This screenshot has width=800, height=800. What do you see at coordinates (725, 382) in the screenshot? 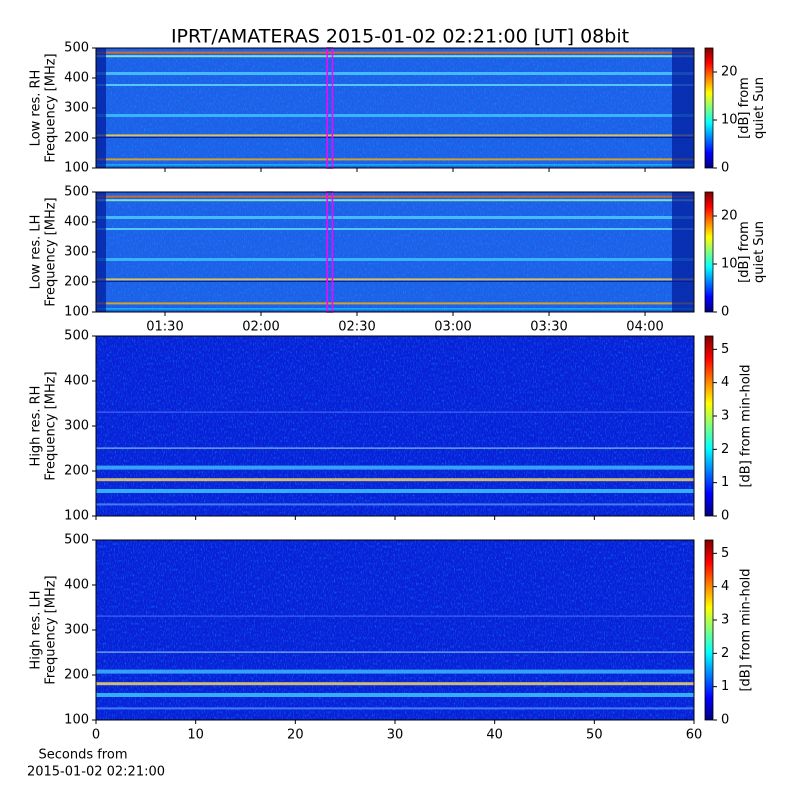
I see `colorbar-tick-label: 4` at bounding box center [725, 382].